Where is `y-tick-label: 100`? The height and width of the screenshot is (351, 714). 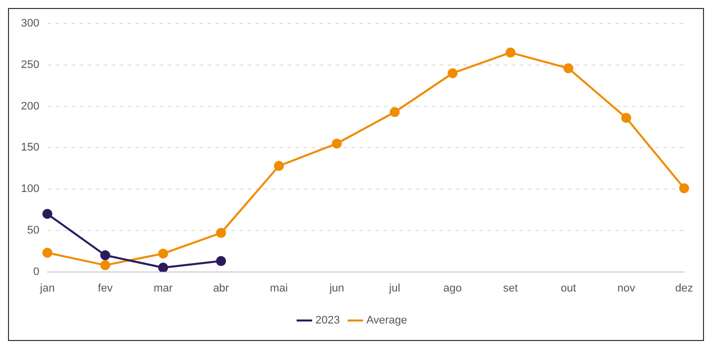 y-tick-label: 100 is located at coordinates (30, 189).